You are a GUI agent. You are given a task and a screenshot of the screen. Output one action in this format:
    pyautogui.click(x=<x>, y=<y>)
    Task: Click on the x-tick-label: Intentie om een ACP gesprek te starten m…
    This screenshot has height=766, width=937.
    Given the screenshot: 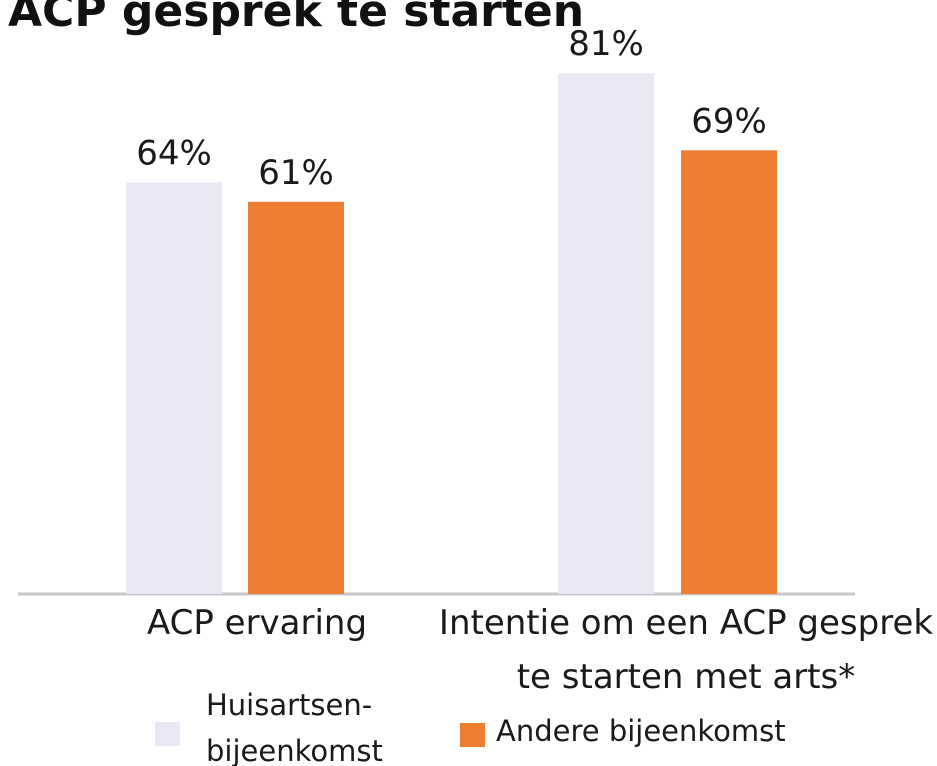 What is the action you would take?
    pyautogui.click(x=686, y=650)
    